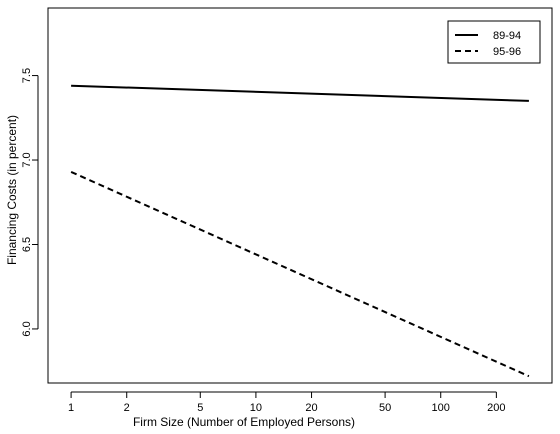  Describe the element at coordinates (27, 328) in the screenshot. I see `y-tick-label: 6.0` at that location.